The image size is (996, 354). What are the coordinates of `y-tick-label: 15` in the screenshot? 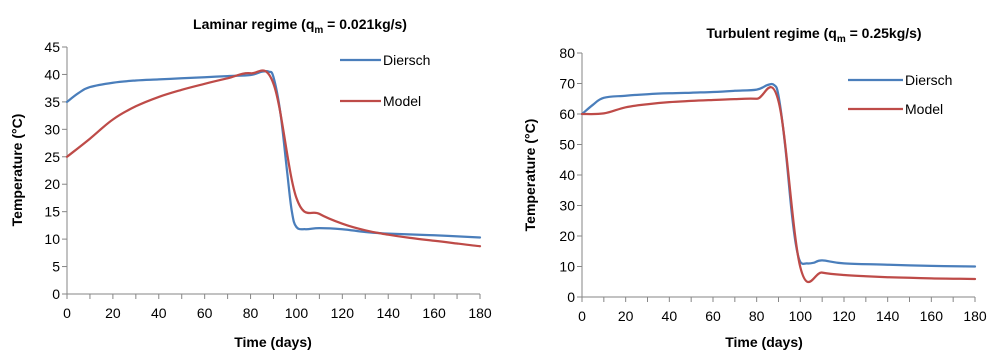 It's located at (52, 212).